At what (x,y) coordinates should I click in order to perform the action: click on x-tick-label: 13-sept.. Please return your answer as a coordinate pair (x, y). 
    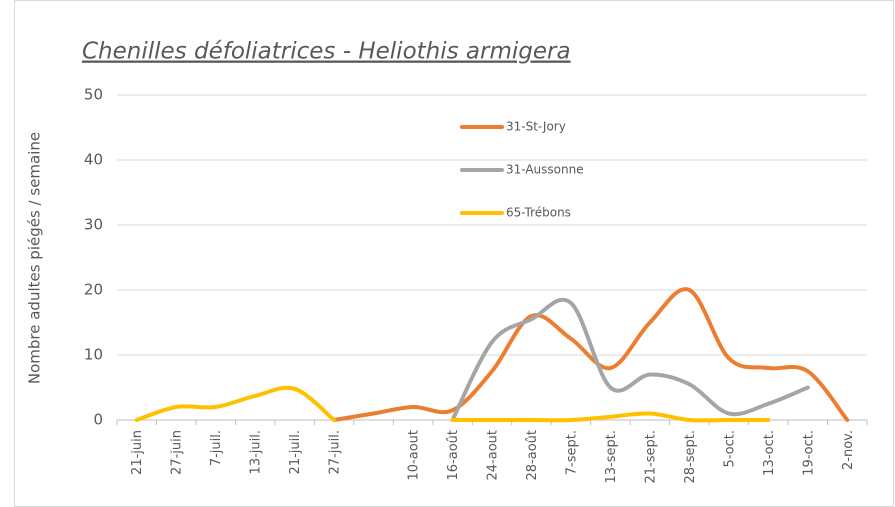
    Looking at the image, I should click on (611, 457).